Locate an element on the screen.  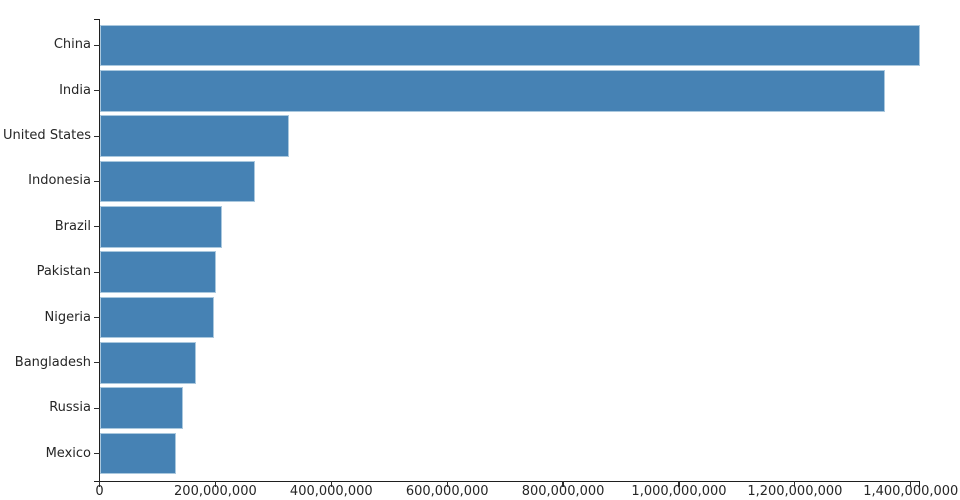
x-tick-label: 1,400,000,000 is located at coordinates (911, 491).